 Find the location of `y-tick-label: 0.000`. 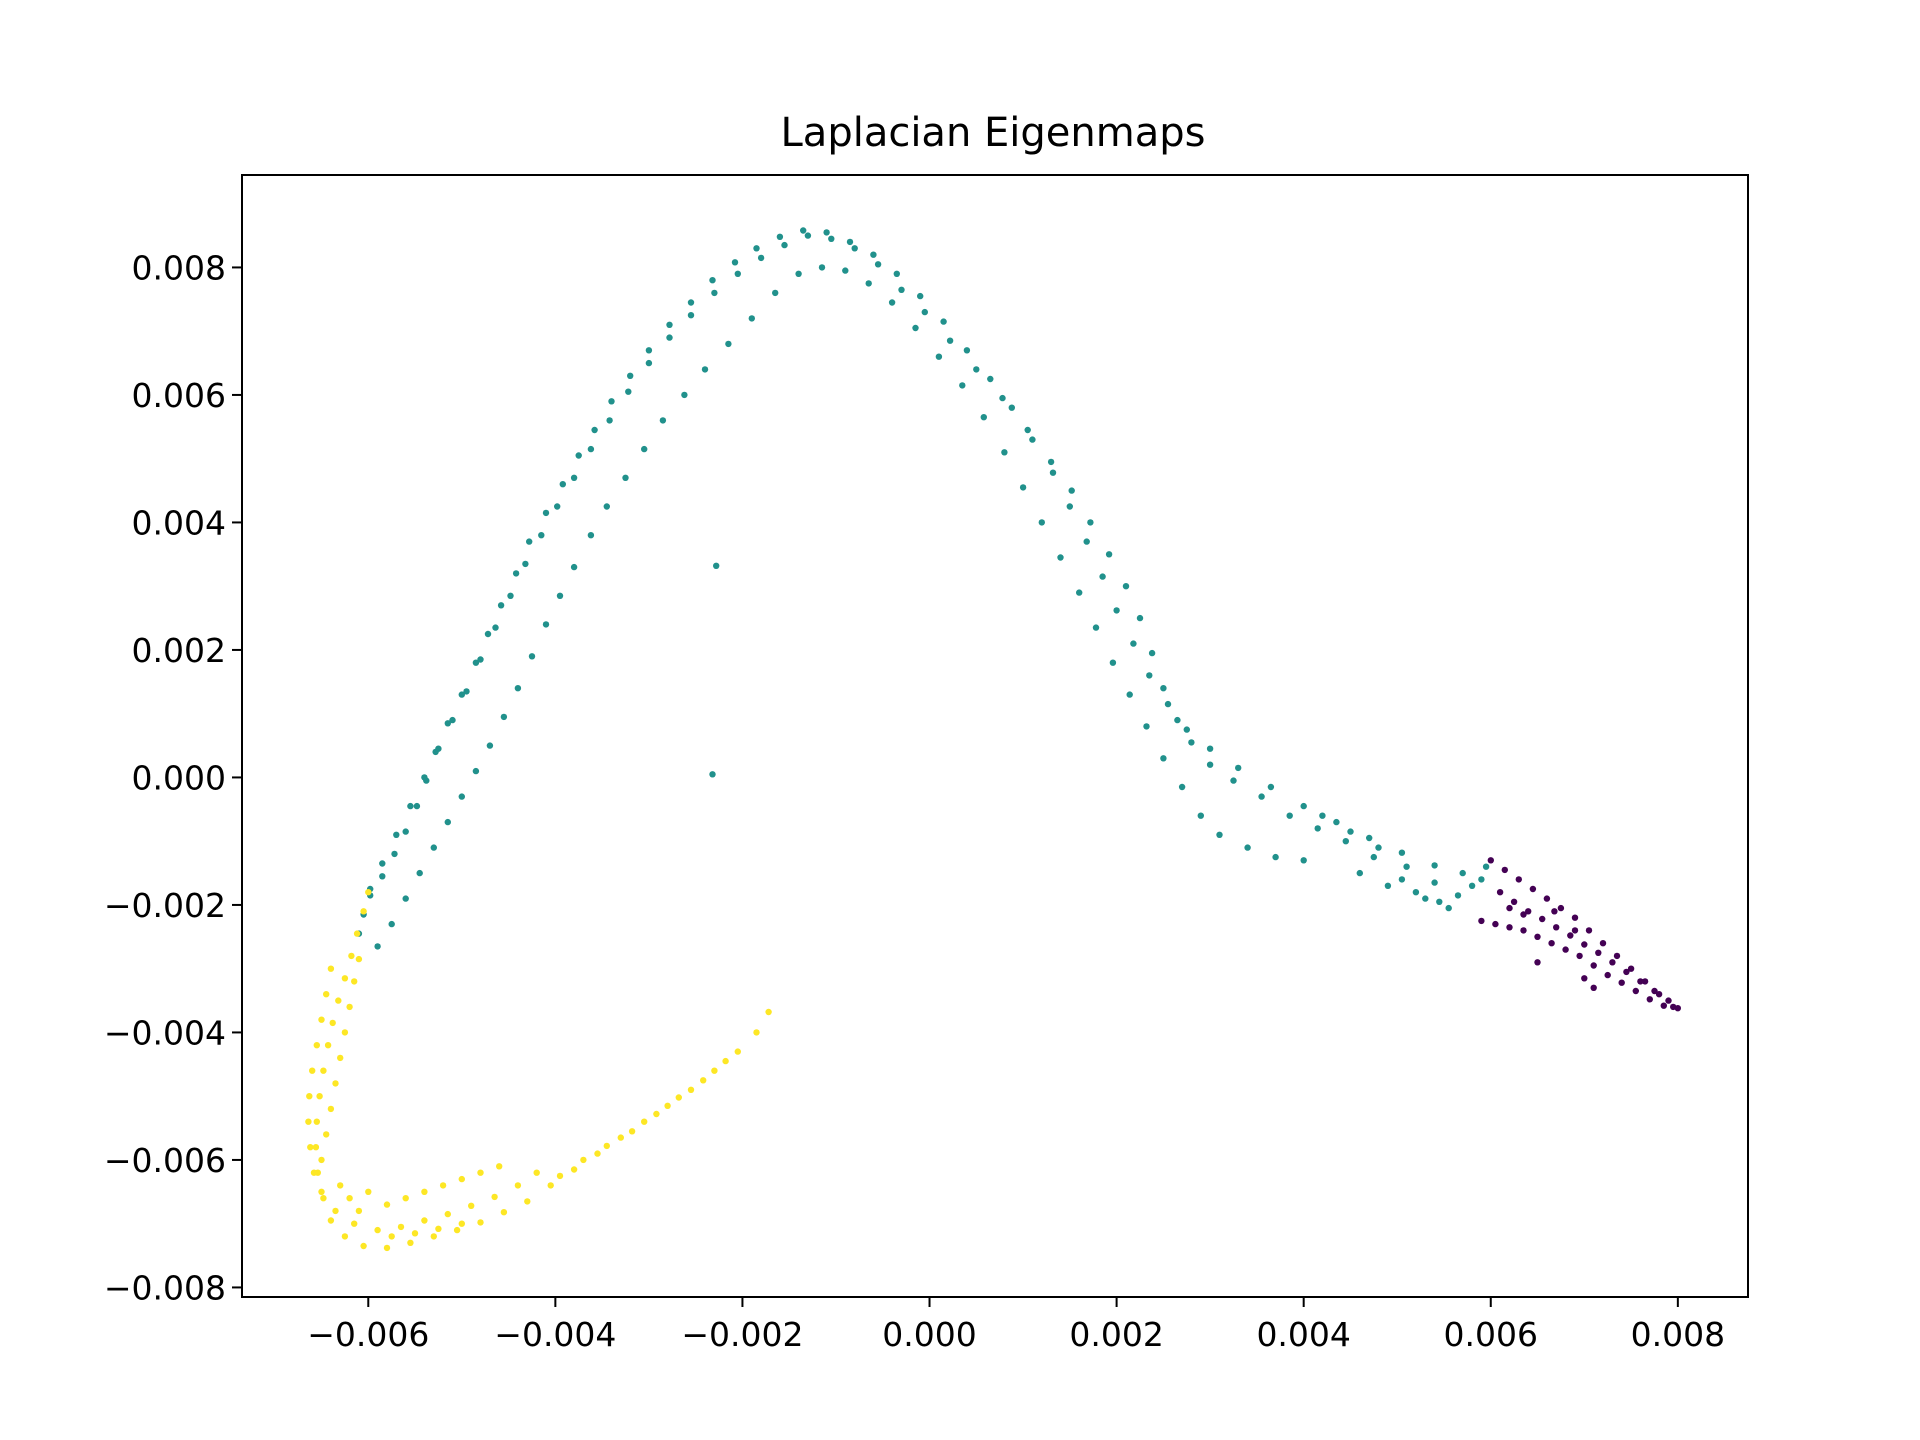

y-tick-label: 0.000 is located at coordinates (179, 777).